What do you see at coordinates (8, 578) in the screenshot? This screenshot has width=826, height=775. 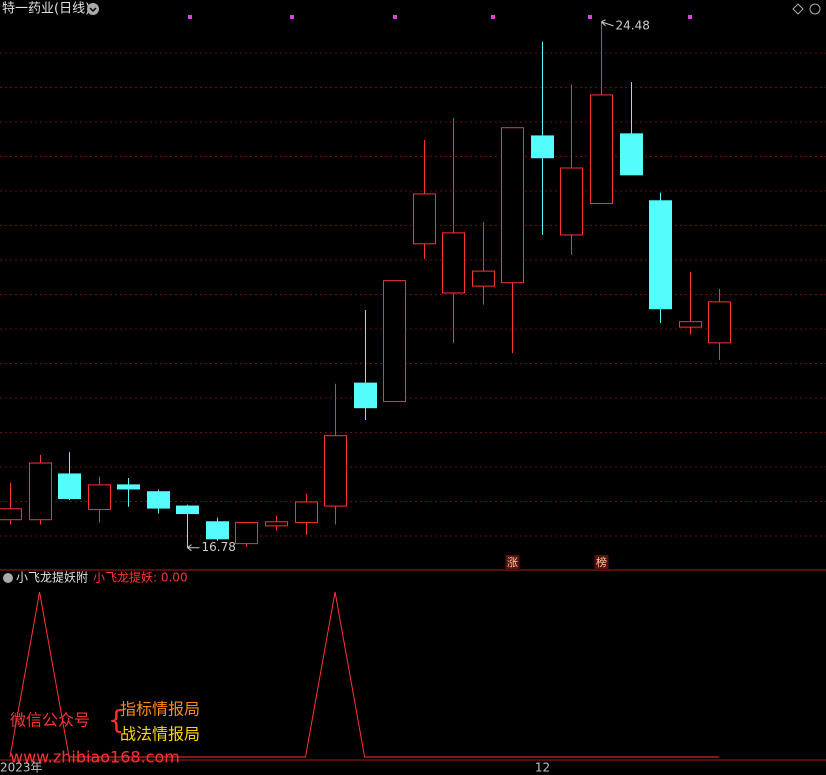 I see `indicator-menu` at bounding box center [8, 578].